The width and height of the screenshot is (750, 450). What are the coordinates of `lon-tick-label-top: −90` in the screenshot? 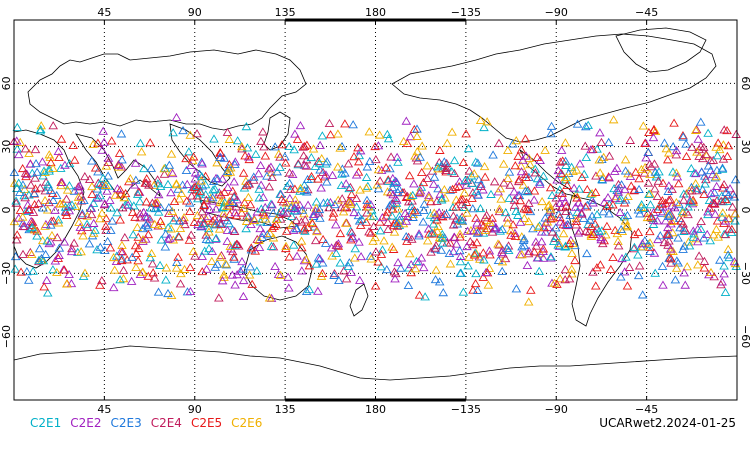 It's located at (556, 12).